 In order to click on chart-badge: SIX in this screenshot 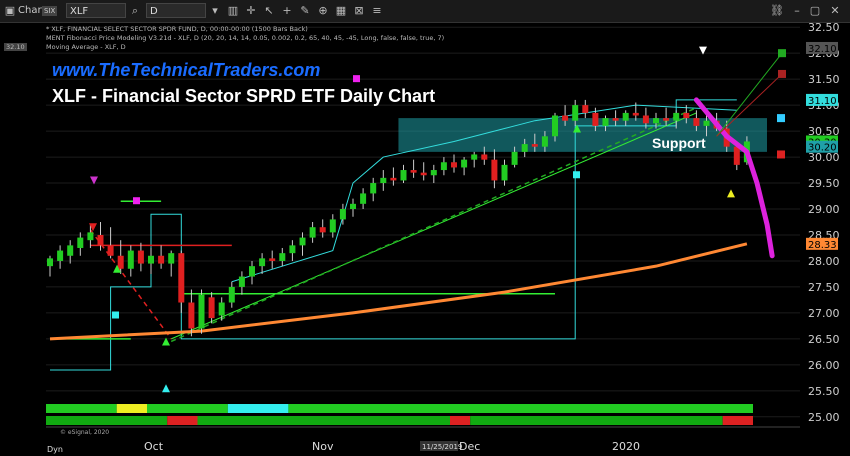, I will do `click(50, 11)`.